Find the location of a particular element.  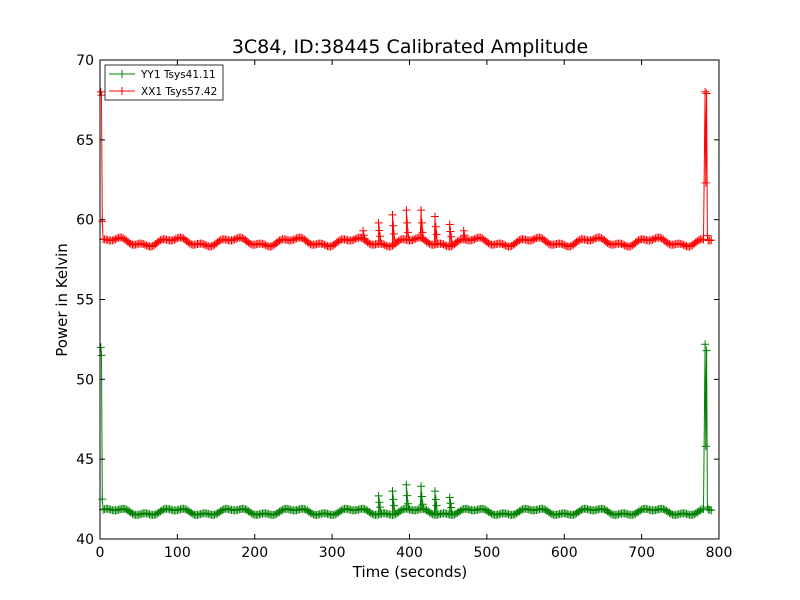

y-tick-label: 40 is located at coordinates (85, 540).